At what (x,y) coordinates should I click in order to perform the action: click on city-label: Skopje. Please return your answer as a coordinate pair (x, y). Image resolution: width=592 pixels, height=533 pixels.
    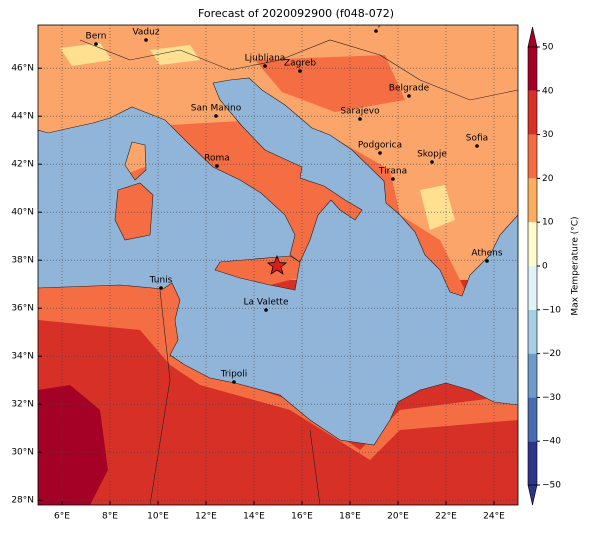
    Looking at the image, I should click on (432, 155).